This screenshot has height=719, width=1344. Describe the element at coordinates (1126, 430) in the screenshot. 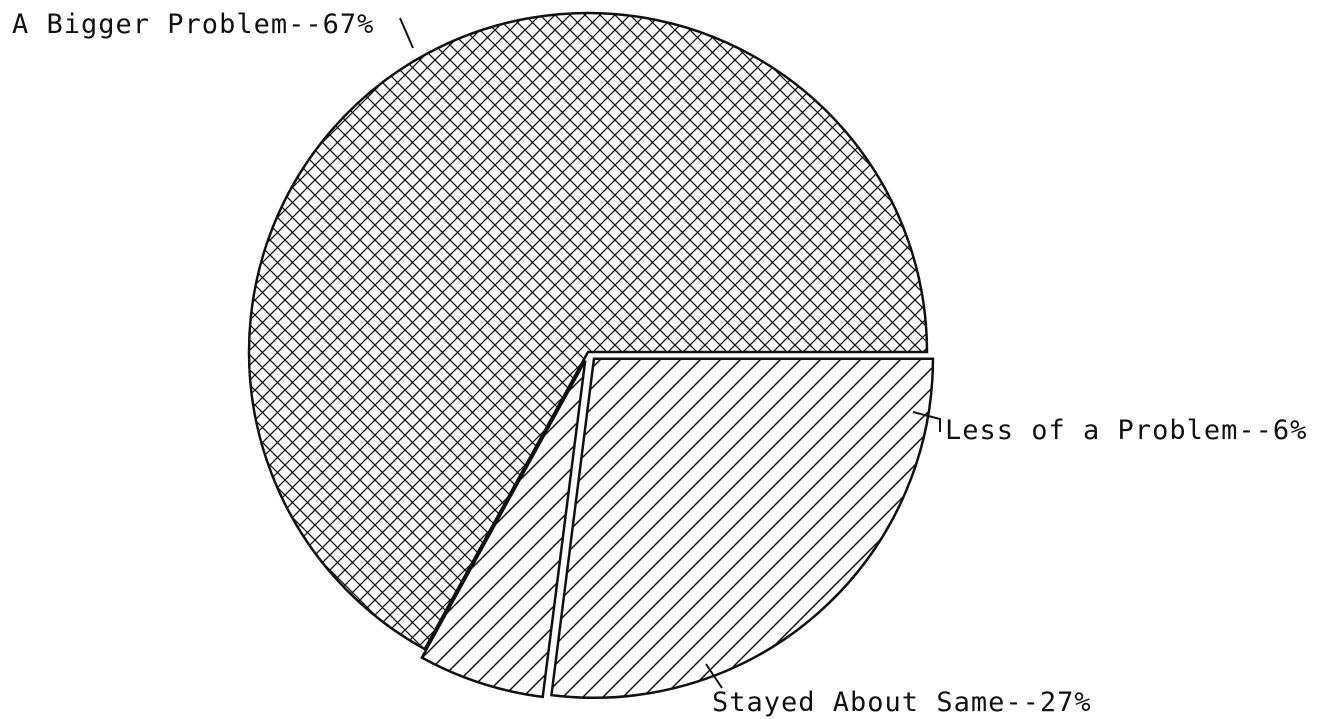

I see `label-less-problem: Less of a Problem--6%` at that location.